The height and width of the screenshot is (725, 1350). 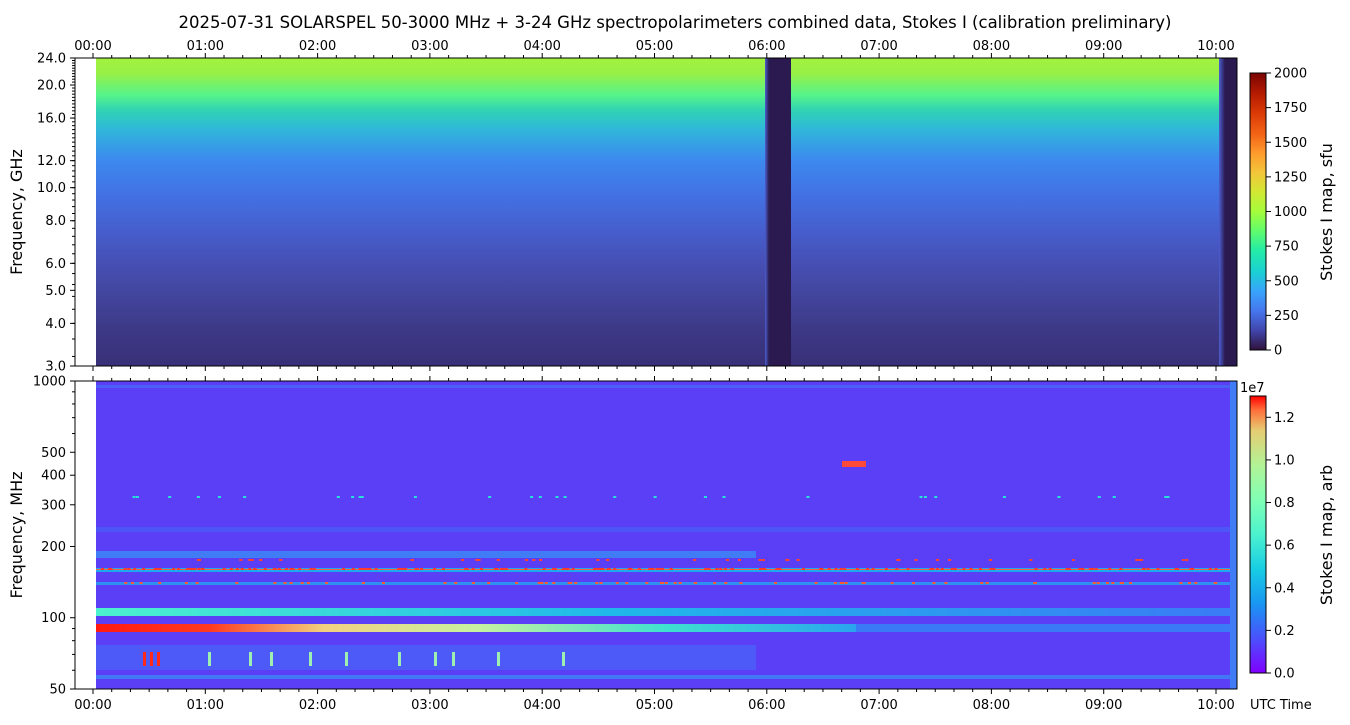 What do you see at coordinates (53, 618) in the screenshot?
I see `bottom-y-tick-label: 100` at bounding box center [53, 618].